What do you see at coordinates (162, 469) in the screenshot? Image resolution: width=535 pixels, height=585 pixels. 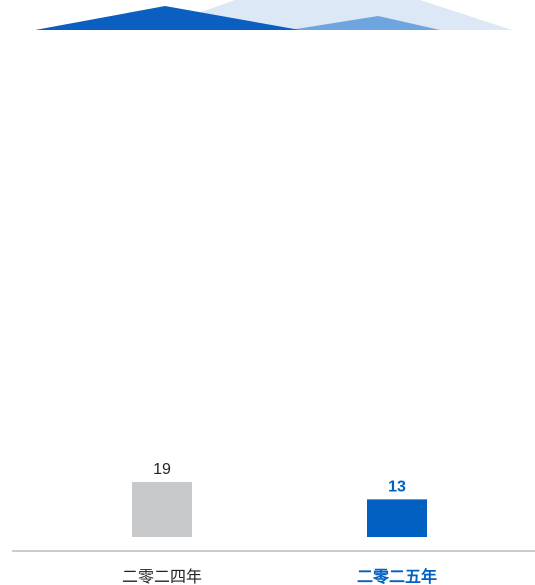 I see `bar-value-label-1: 19` at bounding box center [162, 469].